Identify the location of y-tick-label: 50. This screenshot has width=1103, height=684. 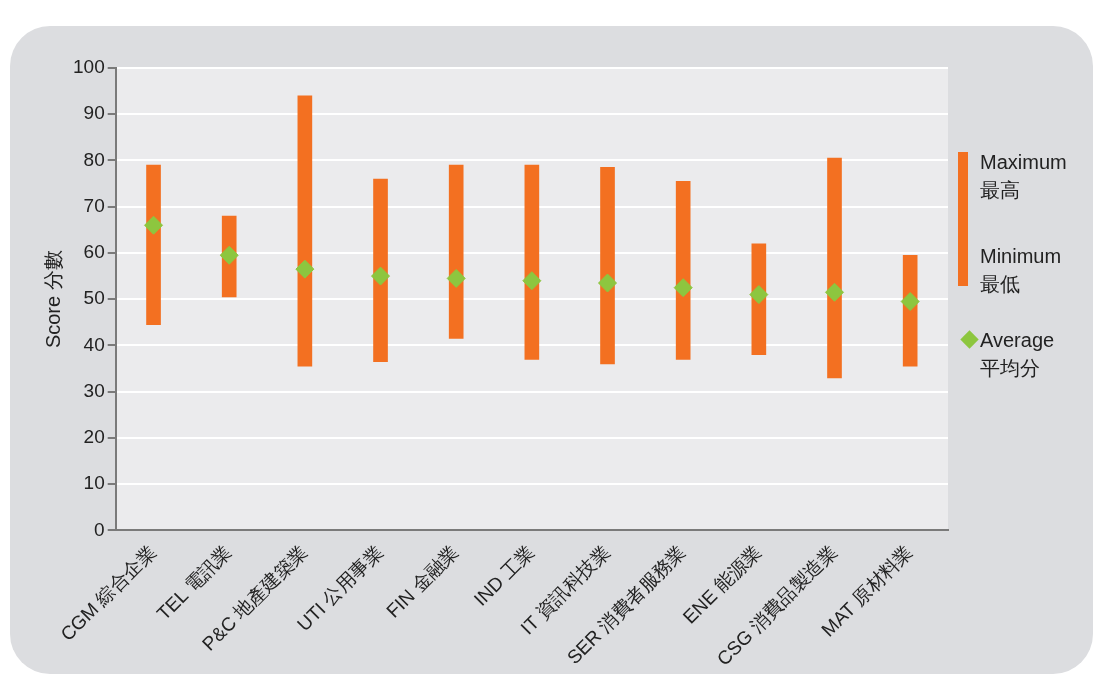
(94, 298).